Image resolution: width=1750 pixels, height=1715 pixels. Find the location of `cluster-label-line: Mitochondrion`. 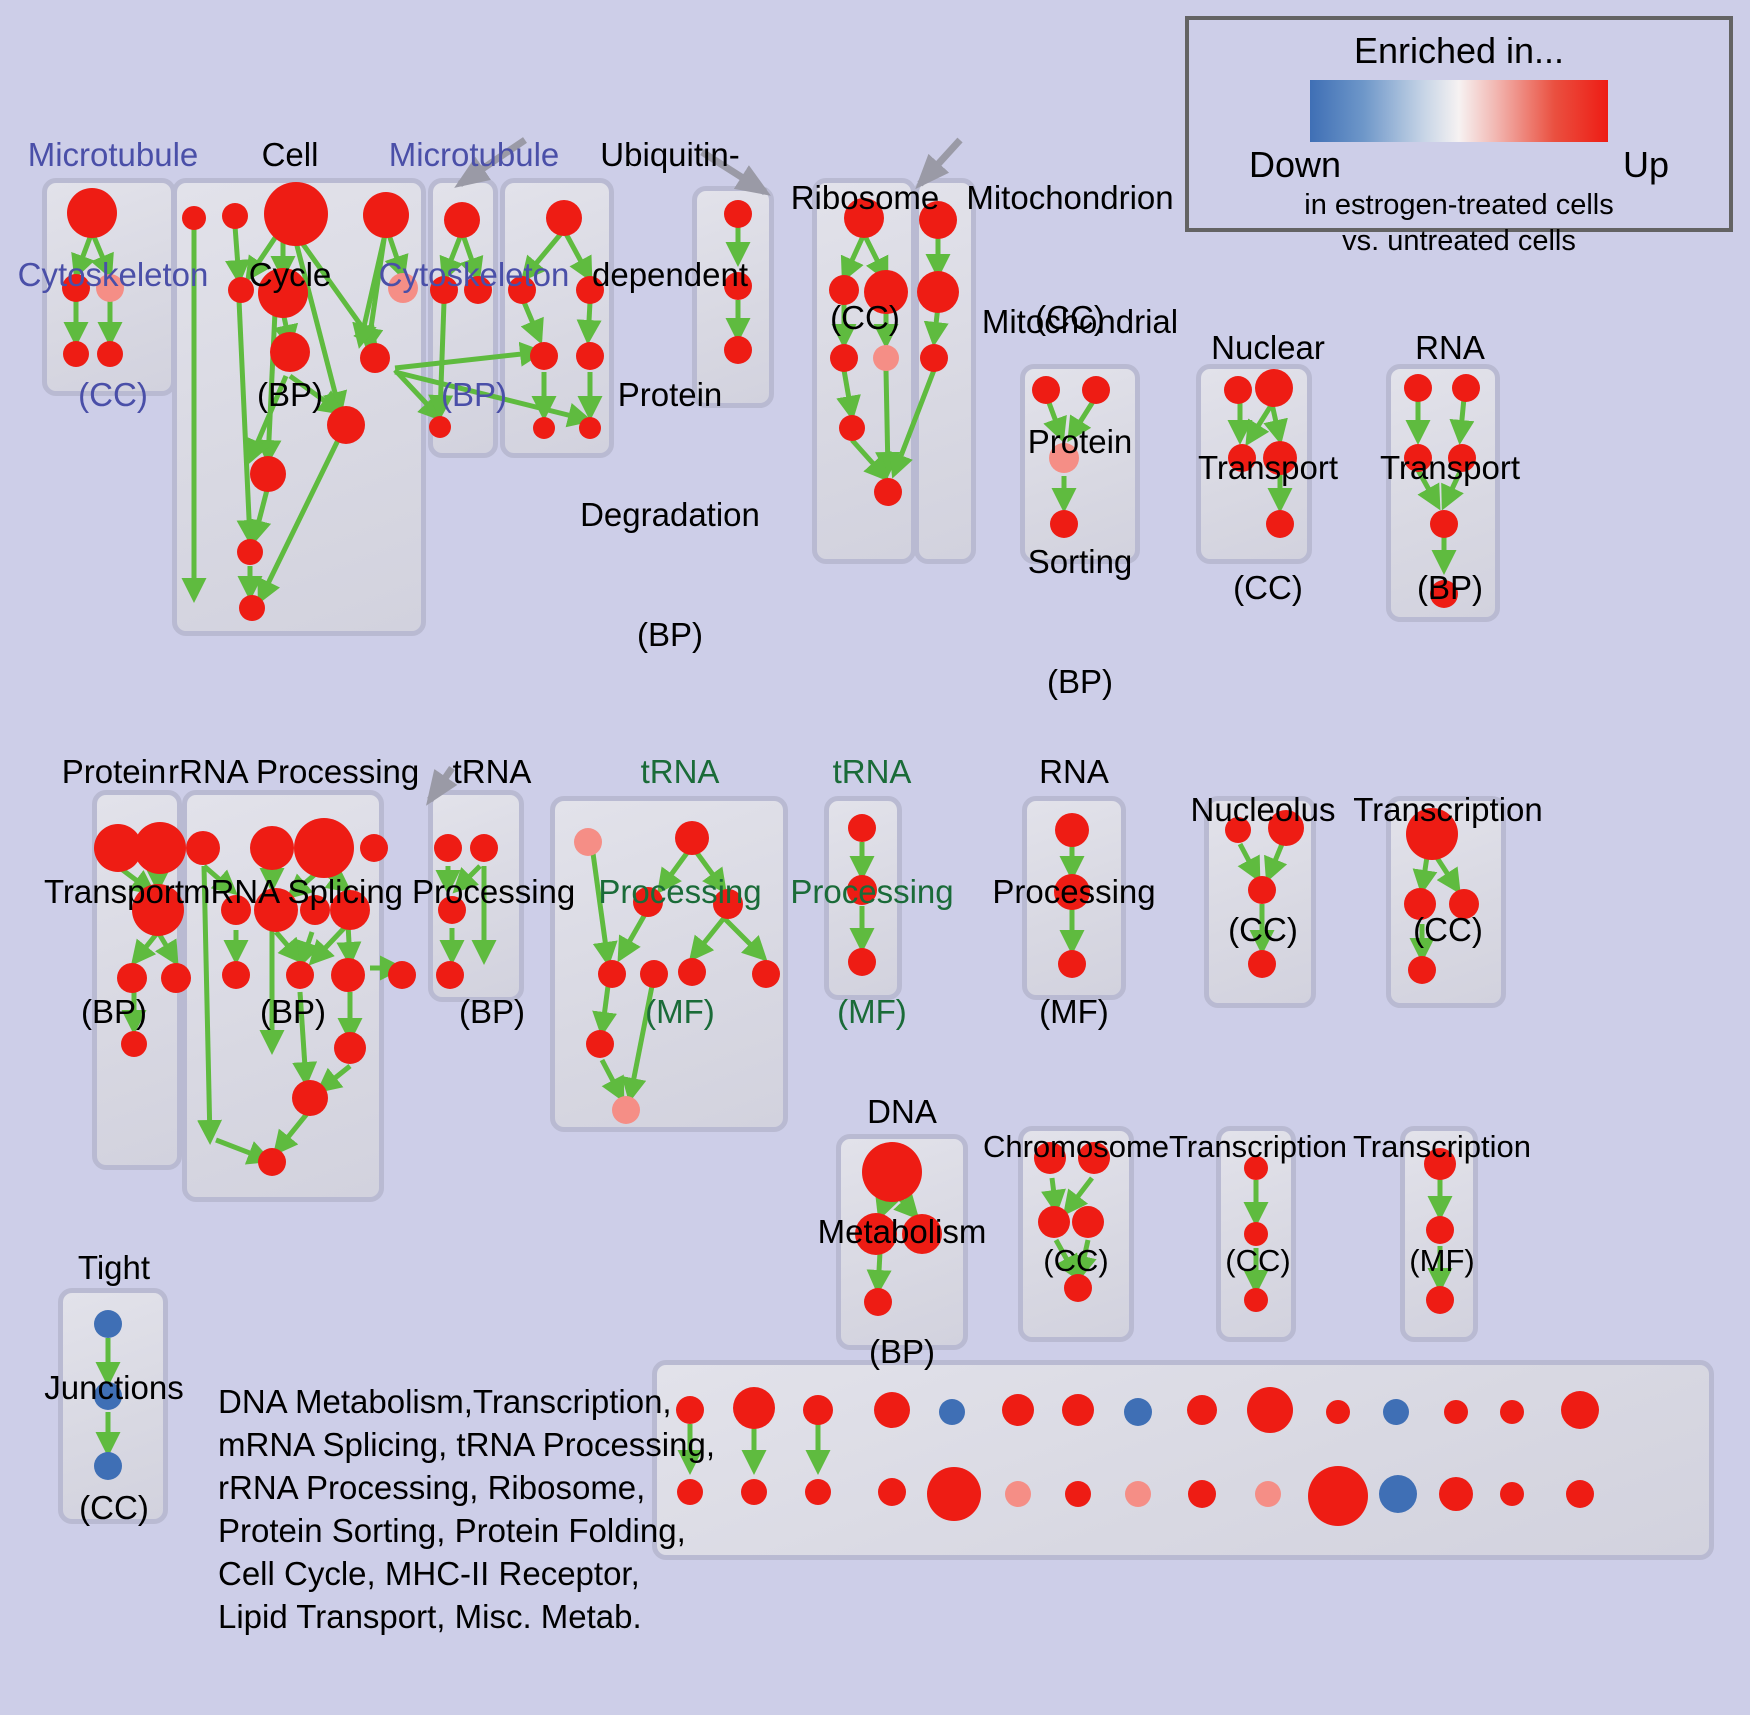

cluster-label-line: Mitochondrion is located at coordinates (1070, 197).